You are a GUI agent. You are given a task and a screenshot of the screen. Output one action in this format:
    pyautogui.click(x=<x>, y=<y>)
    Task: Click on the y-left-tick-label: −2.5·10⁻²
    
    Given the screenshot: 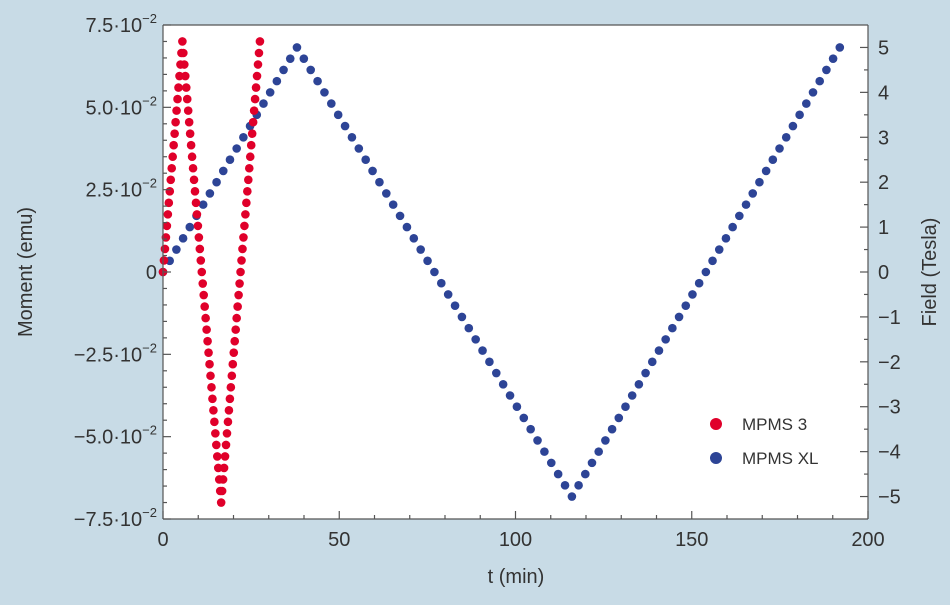 What is the action you would take?
    pyautogui.click(x=115, y=353)
    